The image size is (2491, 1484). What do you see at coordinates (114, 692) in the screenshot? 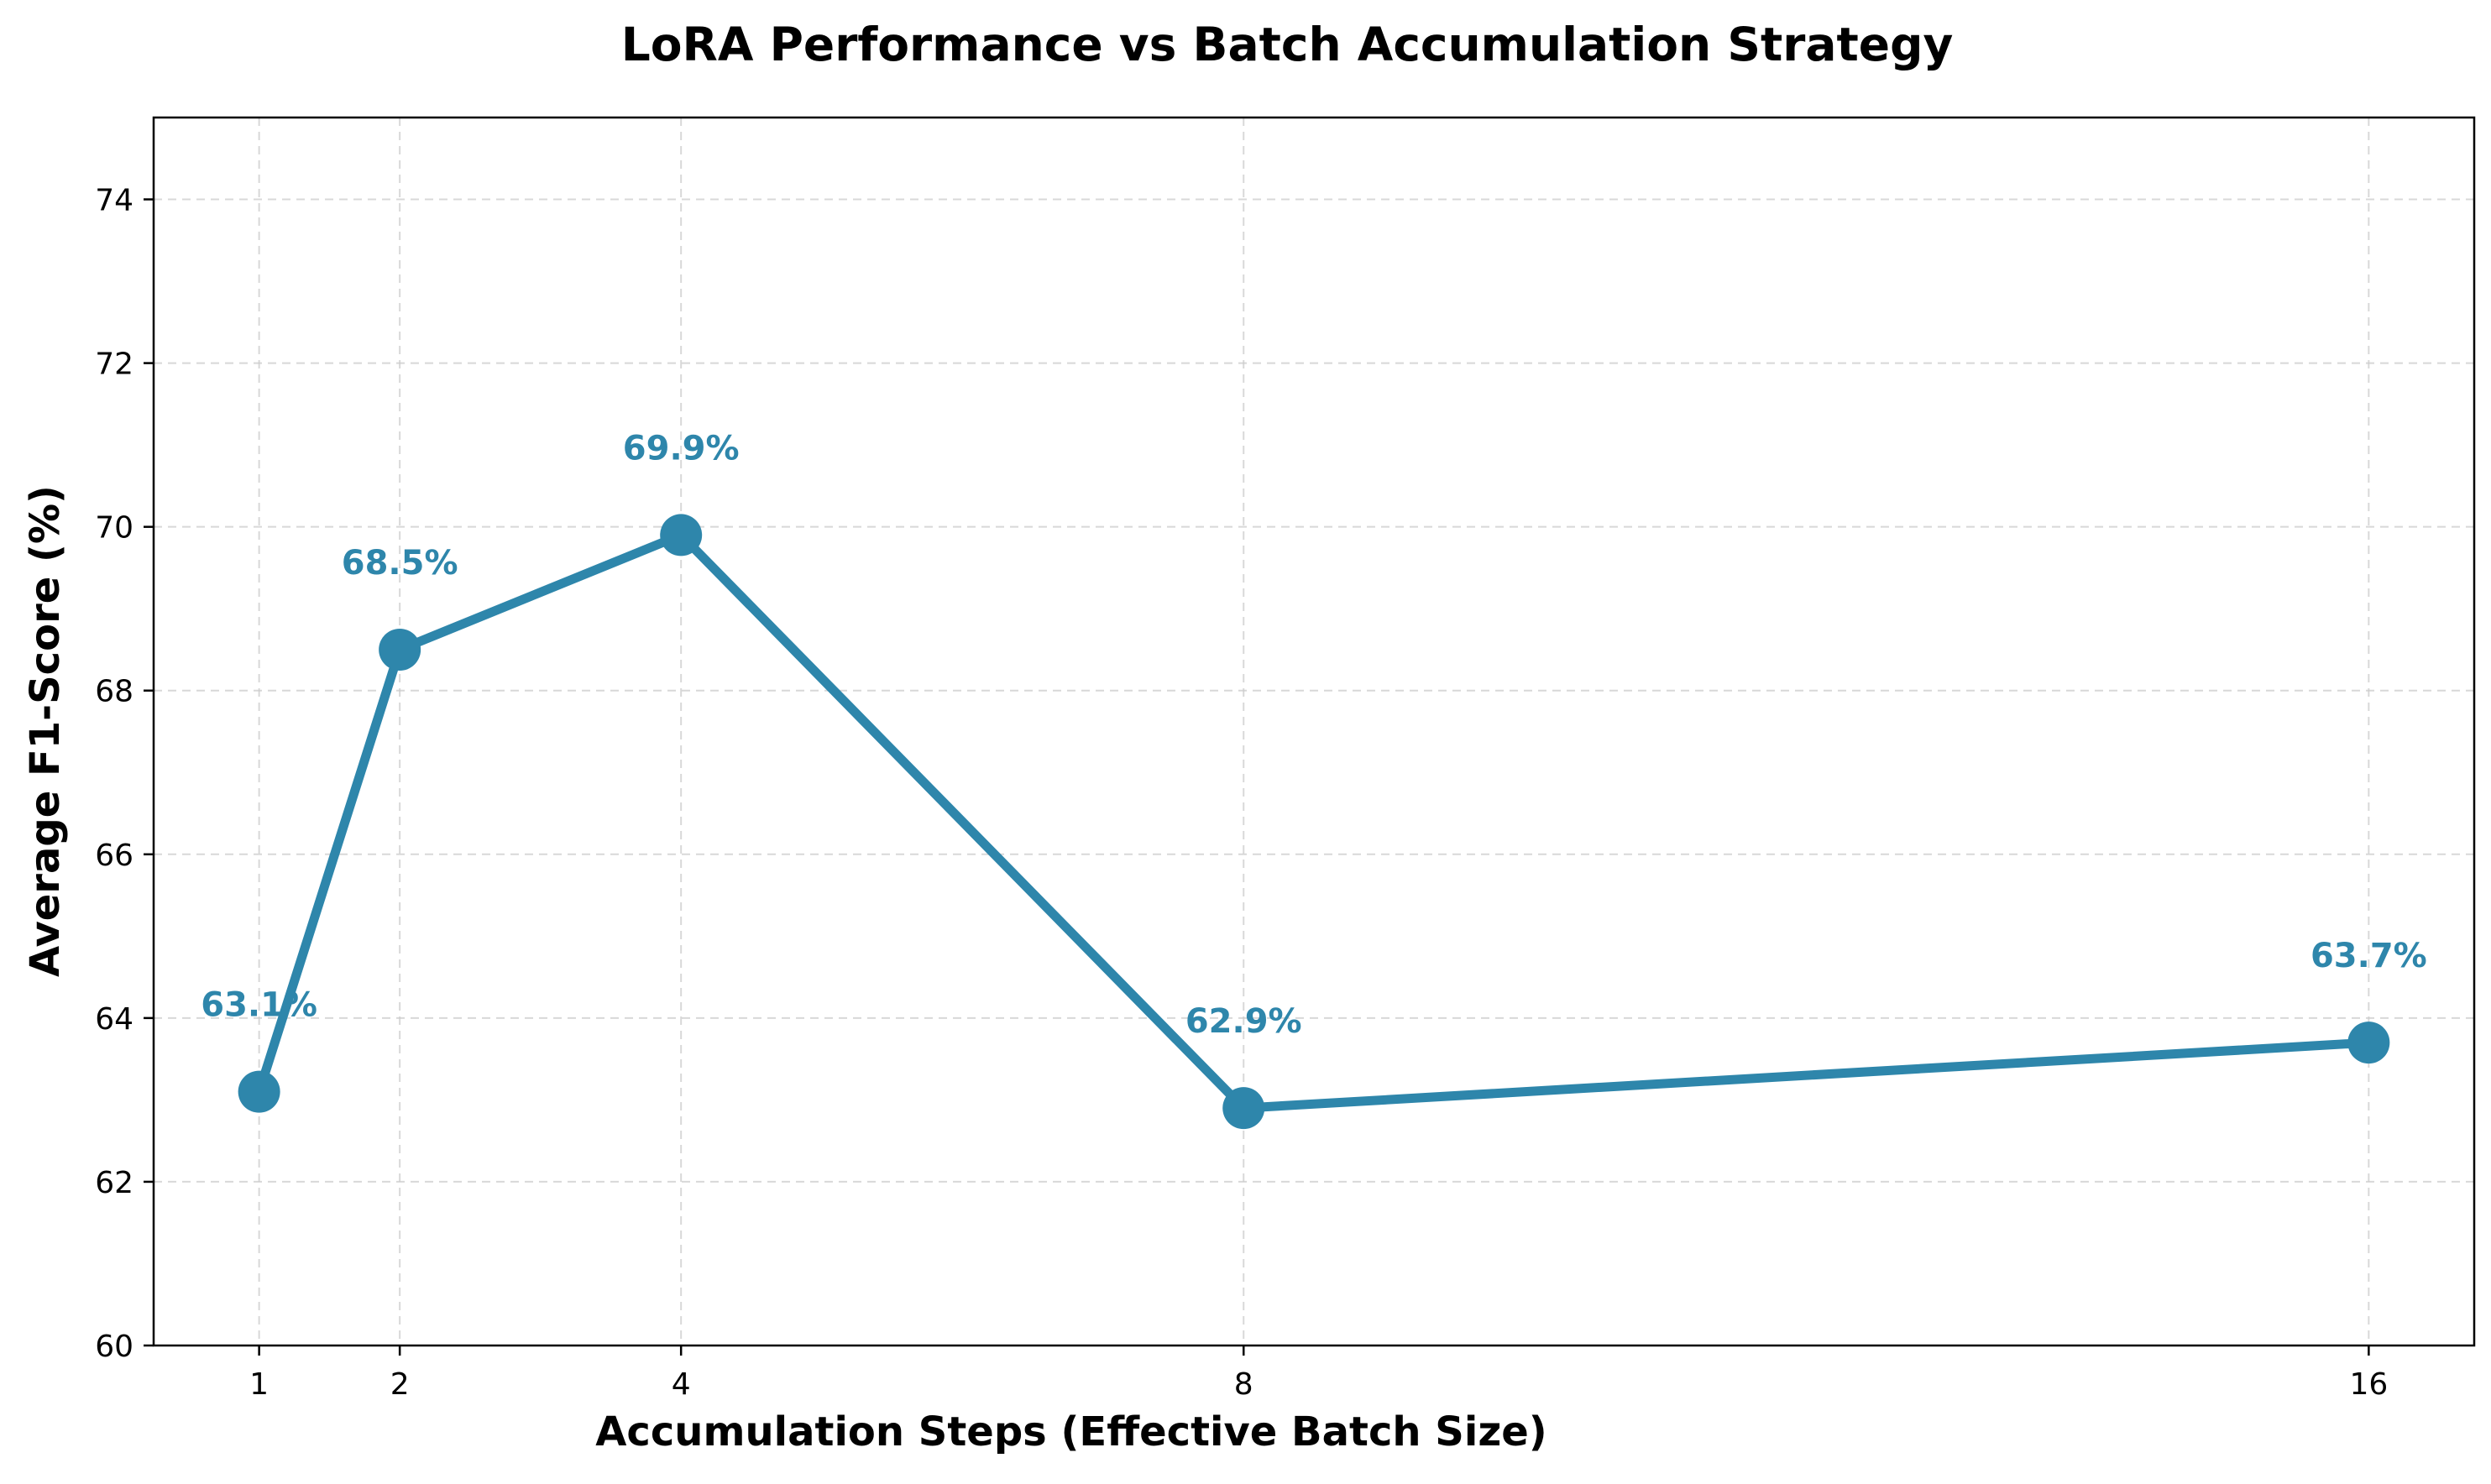
I see `y-tick-label: 68` at bounding box center [114, 692].